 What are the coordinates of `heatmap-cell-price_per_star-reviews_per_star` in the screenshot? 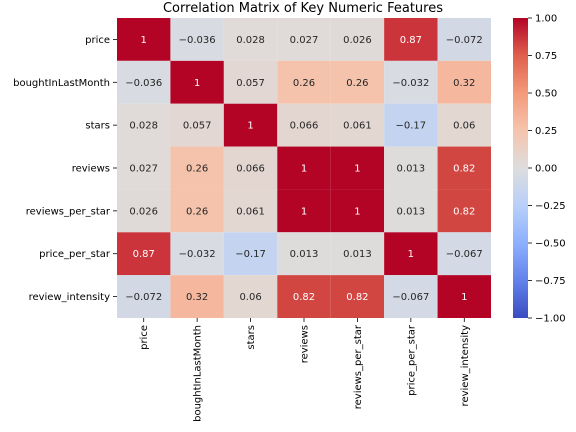 It's located at (357, 254).